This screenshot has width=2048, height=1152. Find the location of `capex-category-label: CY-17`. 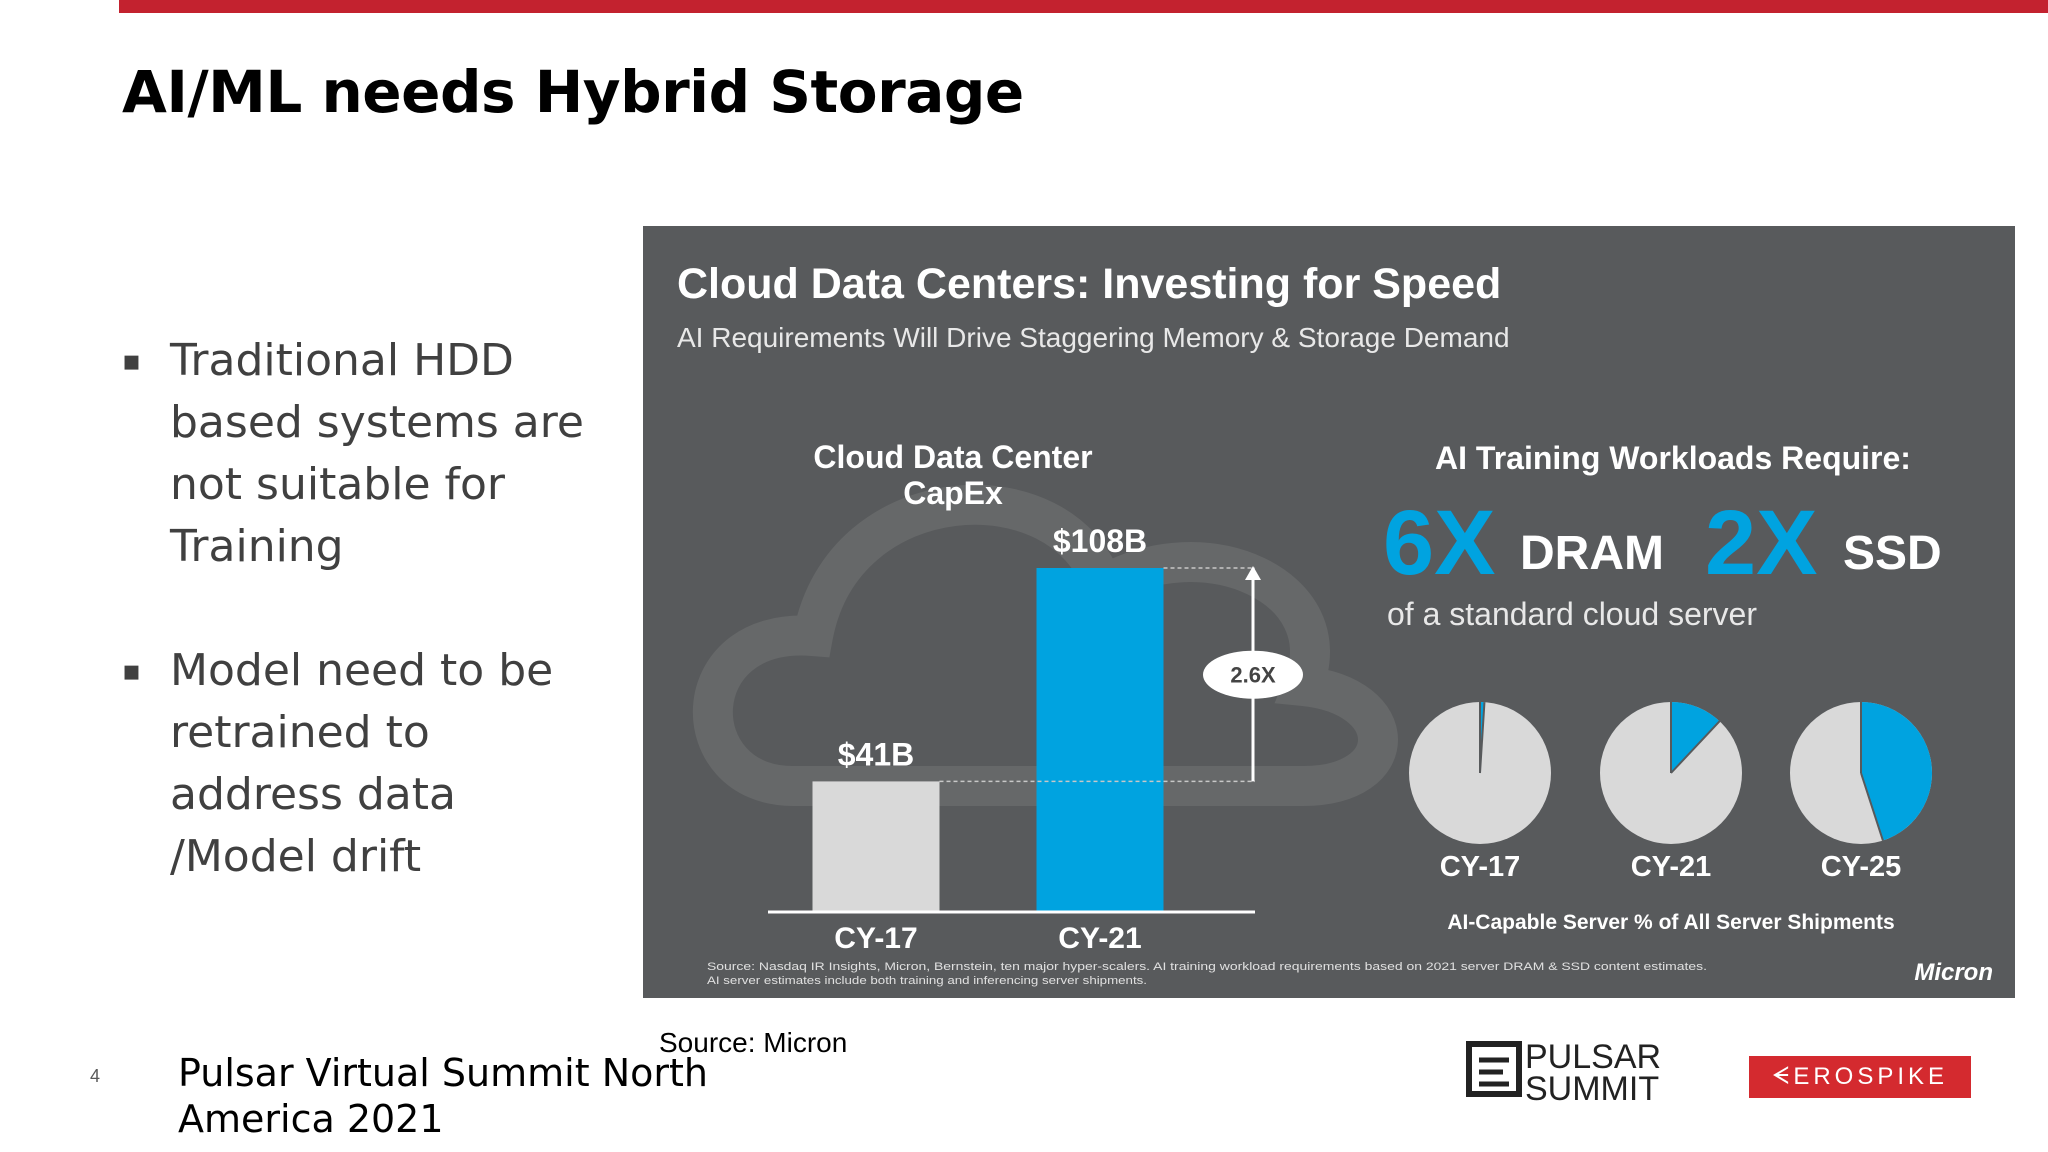

capex-category-label: CY-17 is located at coordinates (875, 938).